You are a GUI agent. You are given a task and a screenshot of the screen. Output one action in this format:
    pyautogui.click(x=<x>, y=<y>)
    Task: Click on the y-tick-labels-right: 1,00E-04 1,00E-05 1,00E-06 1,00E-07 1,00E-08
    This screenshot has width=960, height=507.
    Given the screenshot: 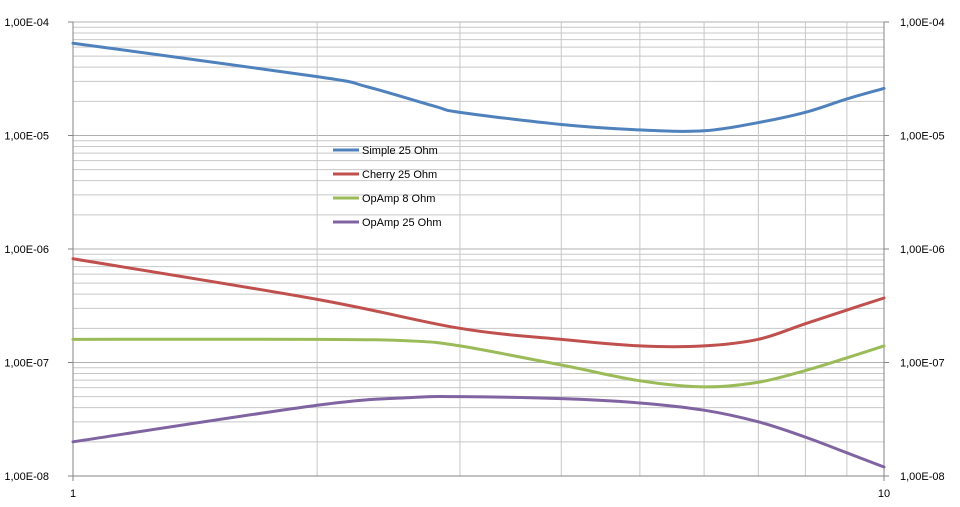 What is the action you would take?
    pyautogui.click(x=922, y=250)
    